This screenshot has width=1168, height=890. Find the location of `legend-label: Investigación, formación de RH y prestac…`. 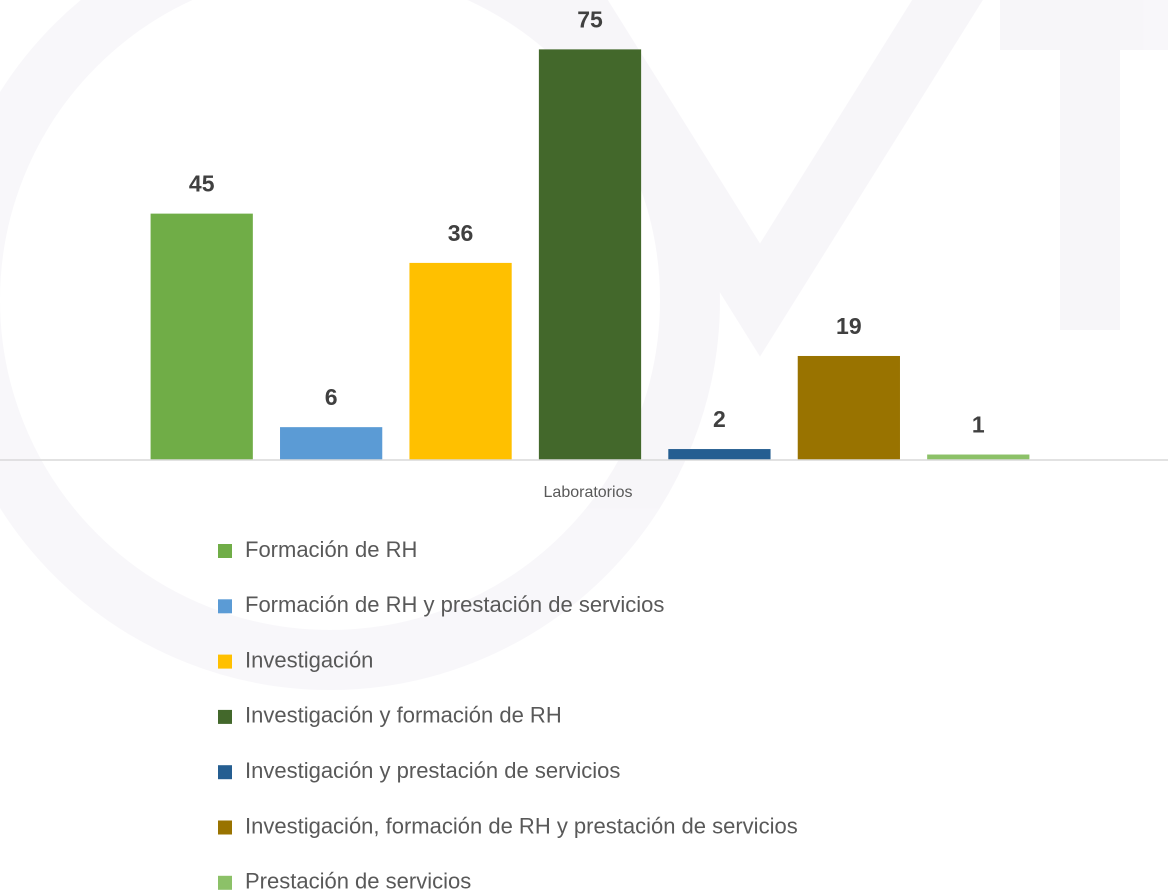

legend-label: Investigación, formación de RH y prestac… is located at coordinates (521, 825).